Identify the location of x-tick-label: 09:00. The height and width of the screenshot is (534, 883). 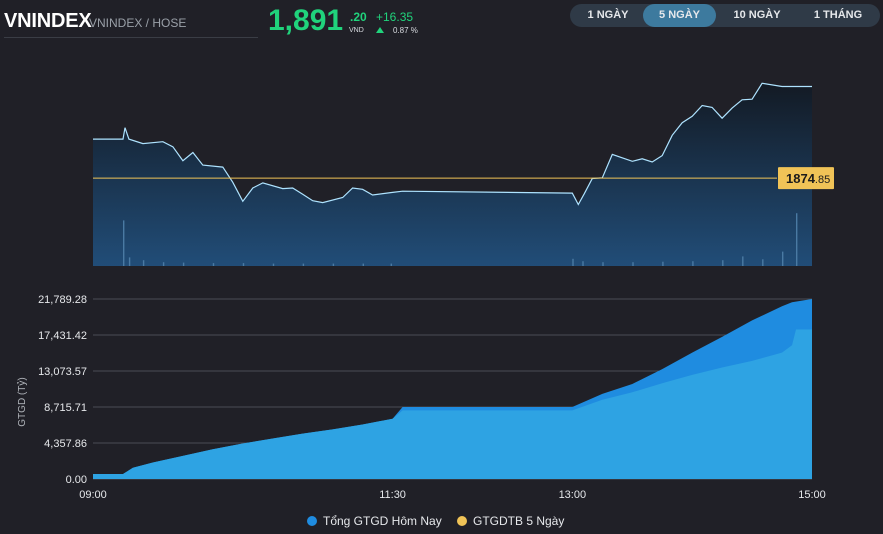
(93, 495).